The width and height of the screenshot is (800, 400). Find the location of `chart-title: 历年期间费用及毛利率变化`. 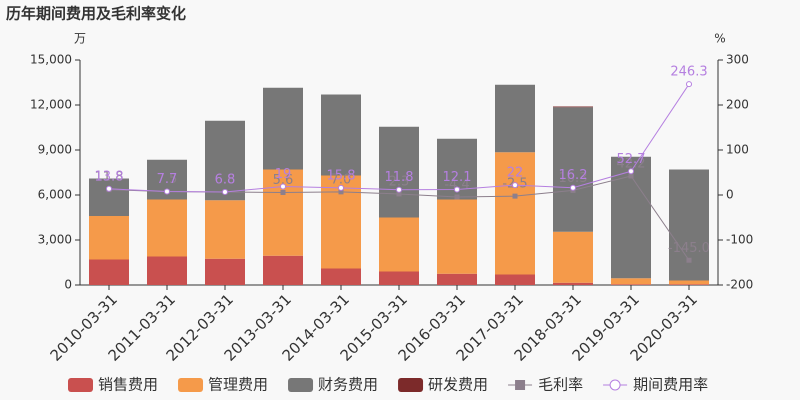

chart-title: 历年期间费用及毛利率变化 is located at coordinates (96, 14).